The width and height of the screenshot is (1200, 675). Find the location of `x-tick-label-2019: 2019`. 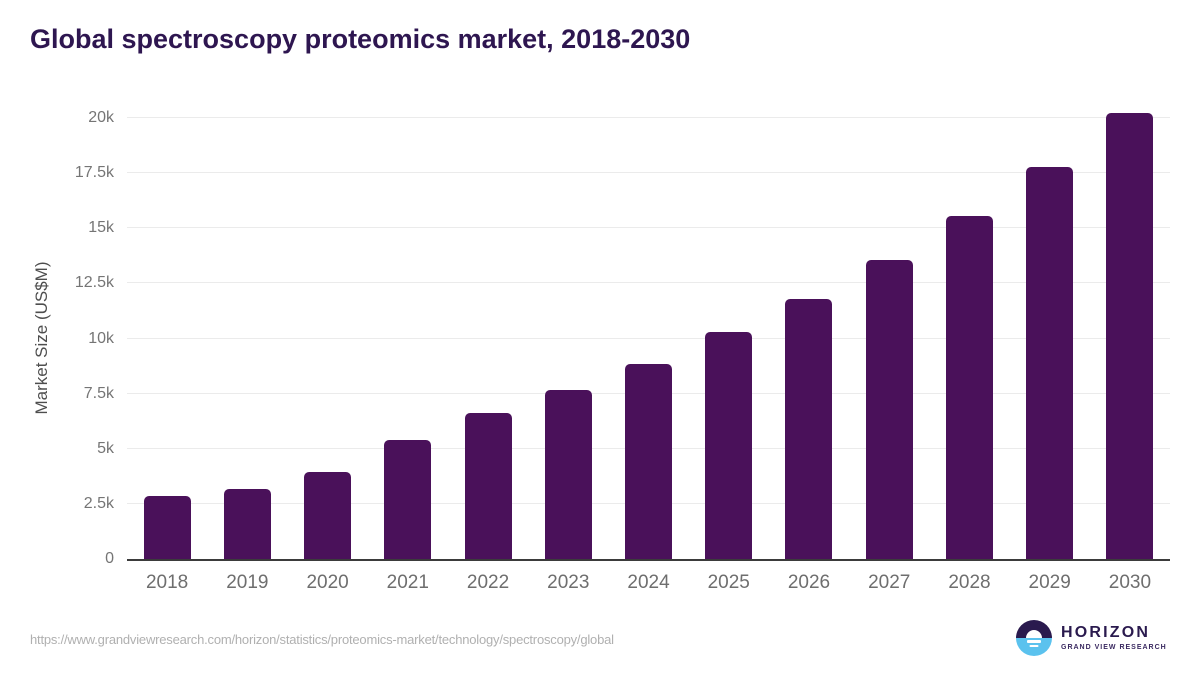

x-tick-label-2019: 2019 is located at coordinates (247, 582).